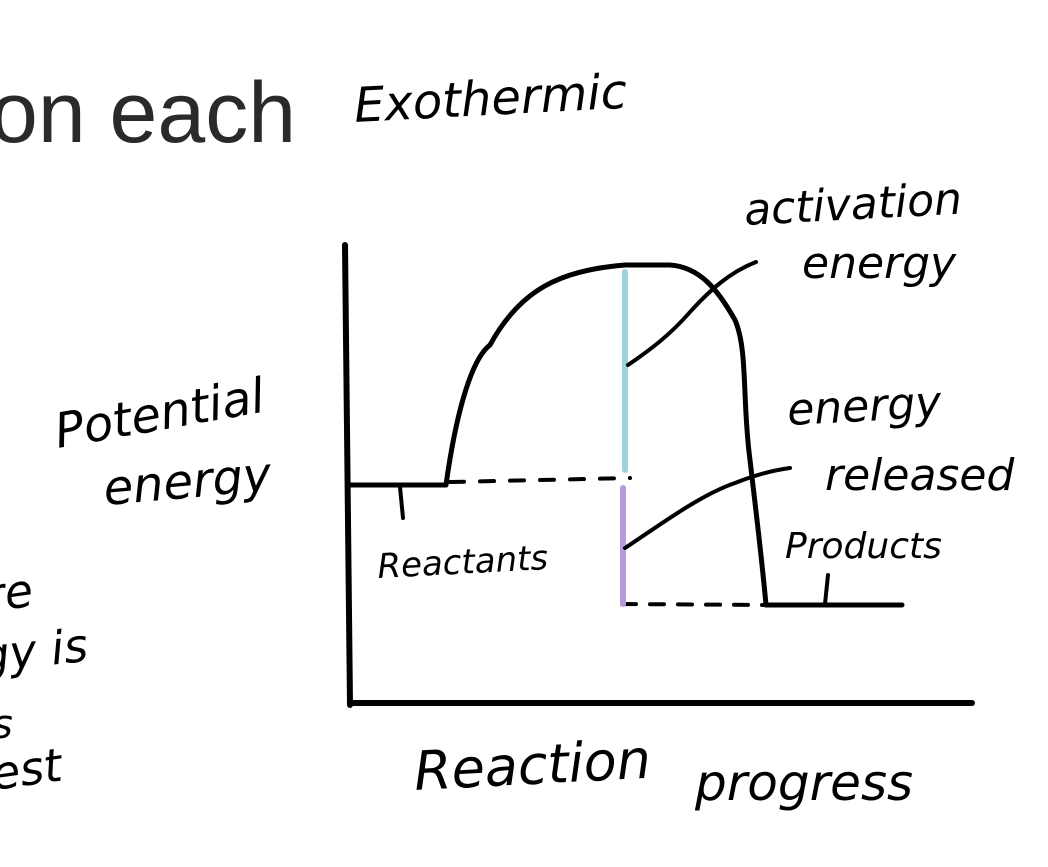 Image resolution: width=1048 pixels, height=867 pixels. Describe the element at coordinates (491, 99) in the screenshot. I see `diagram-title: Exothermic` at that location.